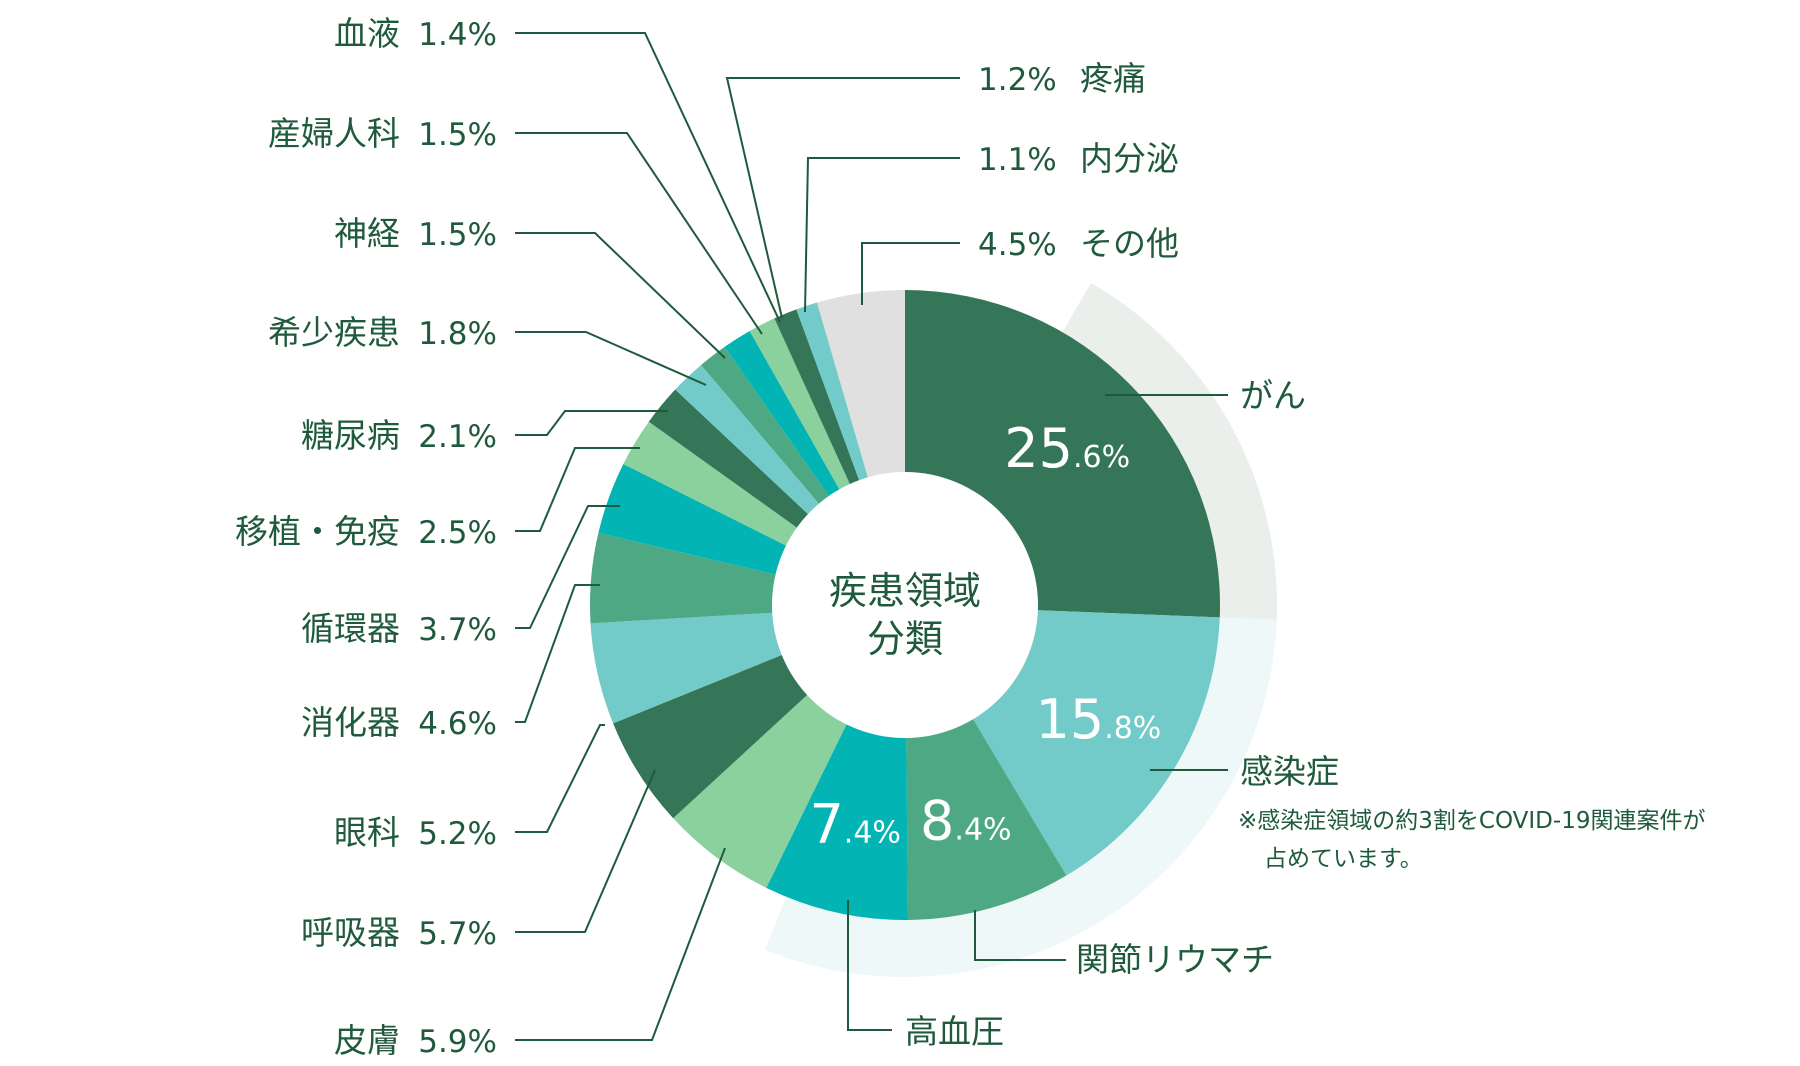 The width and height of the screenshot is (1800, 1066). What do you see at coordinates (367, 832) in the screenshot?
I see `left-label-name: 眼科` at bounding box center [367, 832].